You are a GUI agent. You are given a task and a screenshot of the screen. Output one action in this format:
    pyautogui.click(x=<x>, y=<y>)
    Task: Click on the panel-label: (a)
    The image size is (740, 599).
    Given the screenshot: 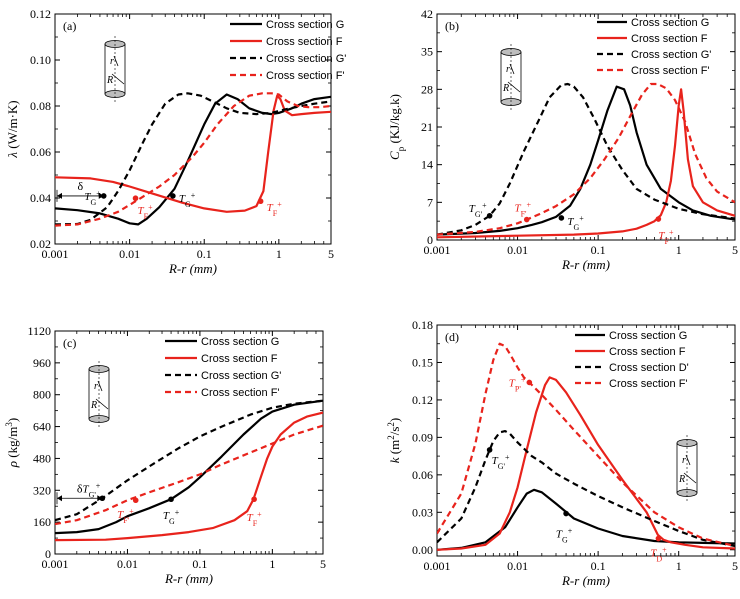 What is the action you would take?
    pyautogui.click(x=69, y=26)
    